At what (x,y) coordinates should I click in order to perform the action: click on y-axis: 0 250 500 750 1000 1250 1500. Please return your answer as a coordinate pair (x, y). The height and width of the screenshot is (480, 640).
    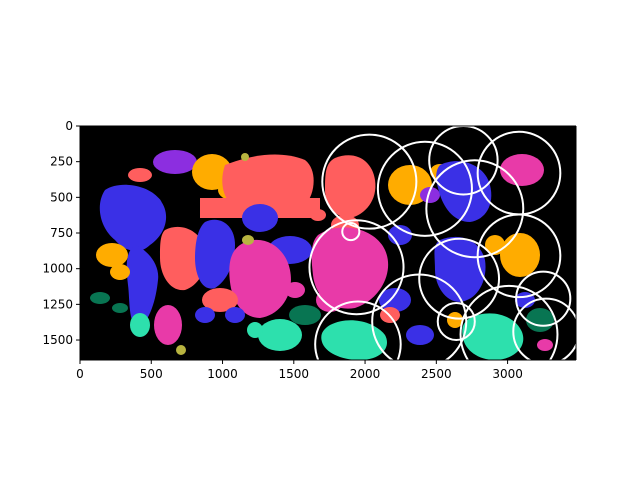
    Looking at the image, I should click on (61, 233).